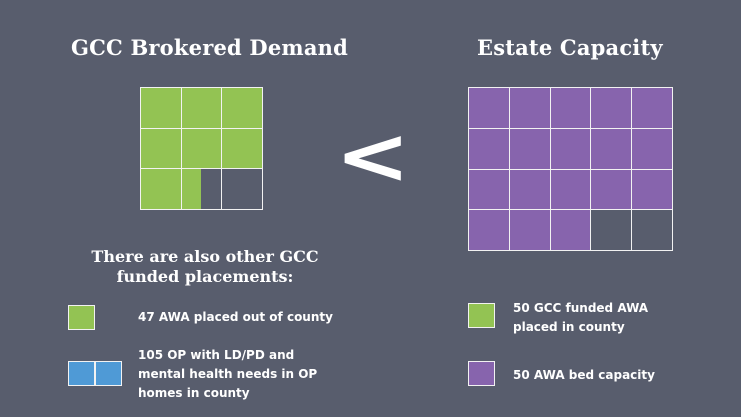 Image resolution: width=741 pixels, height=417 pixels. Describe the element at coordinates (584, 375) in the screenshot. I see `legend-capacity-label: 50 AWA bed capacity` at that location.